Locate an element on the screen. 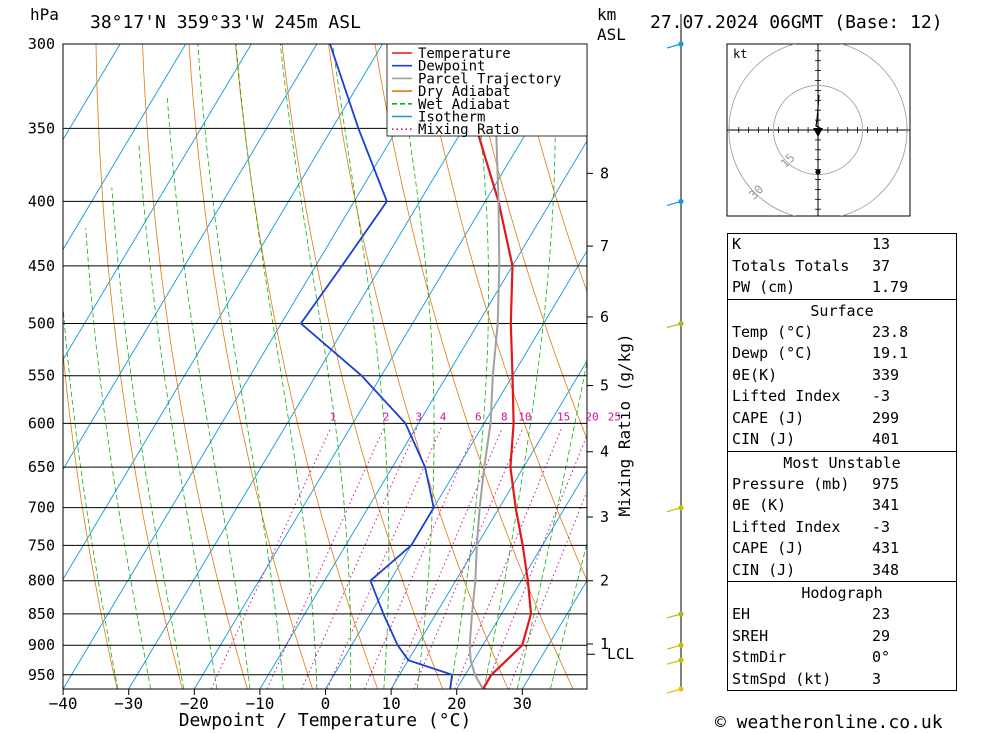 The height and width of the screenshot is (733, 1000). index-label: Lifted Index is located at coordinates (786, 526).